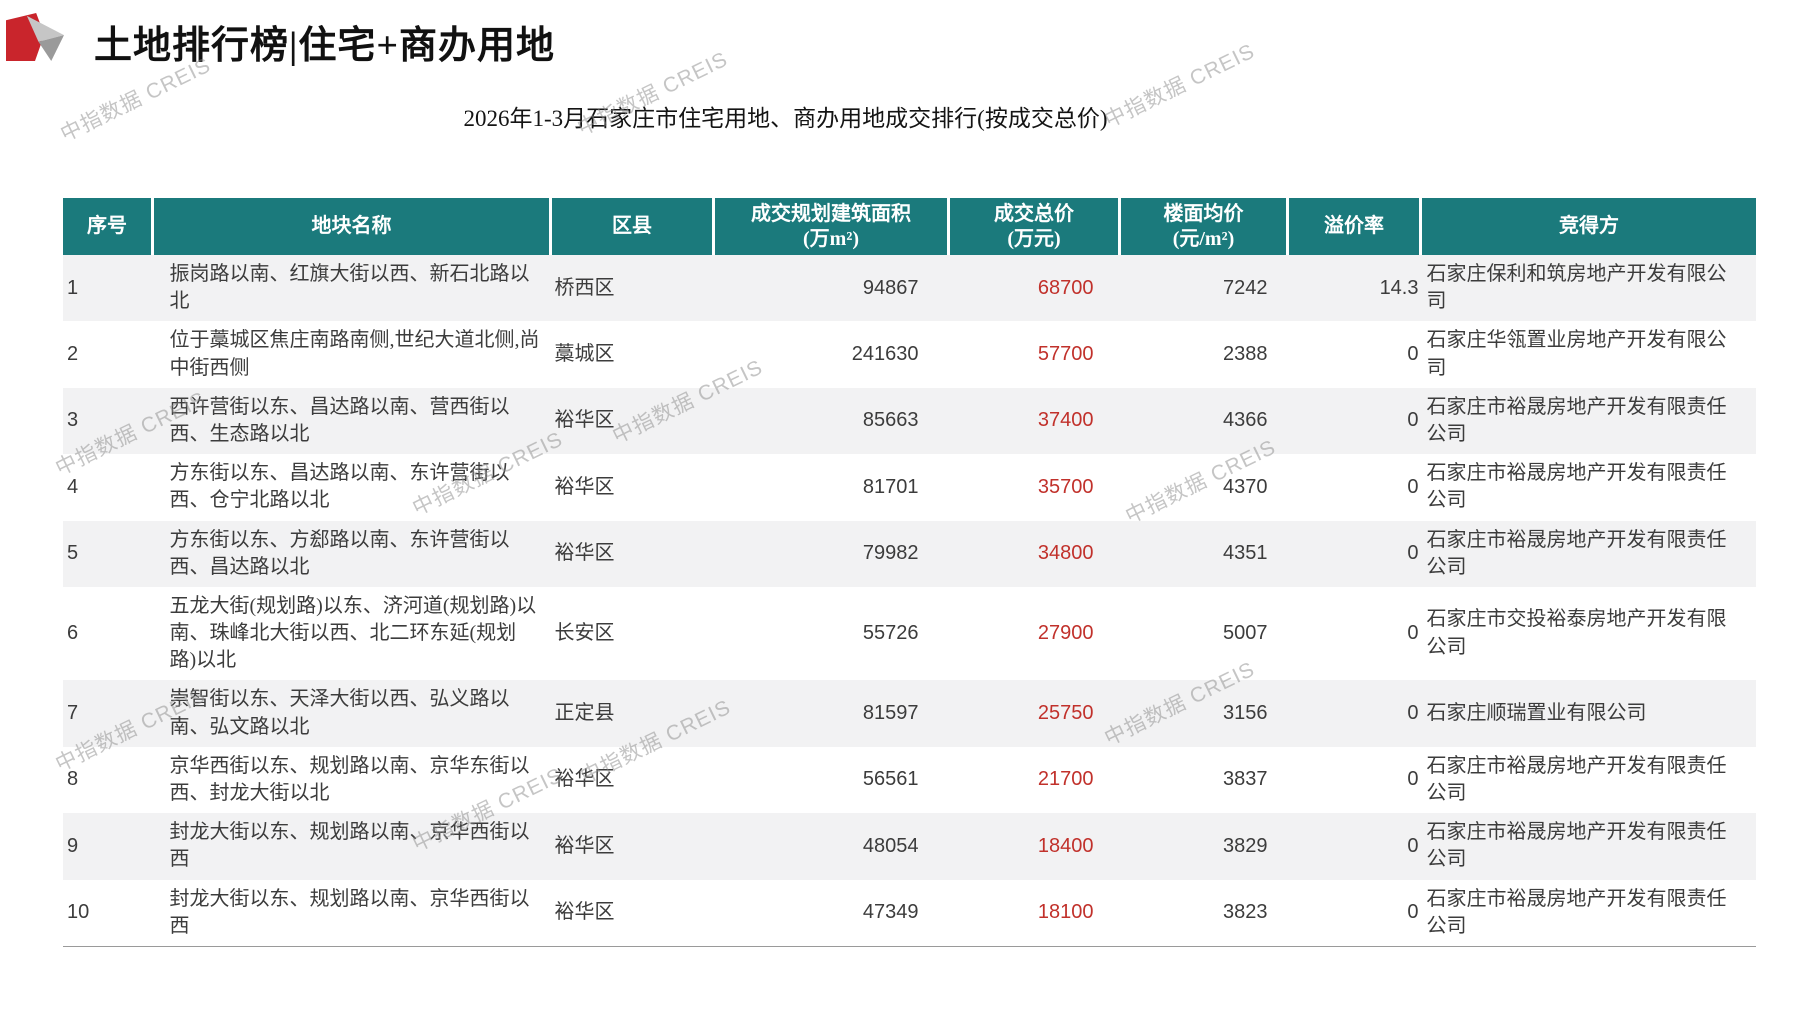 Image resolution: width=1797 pixels, height=1010 pixels. Describe the element at coordinates (73, 287) in the screenshot. I see `cell-rank: 1` at that location.